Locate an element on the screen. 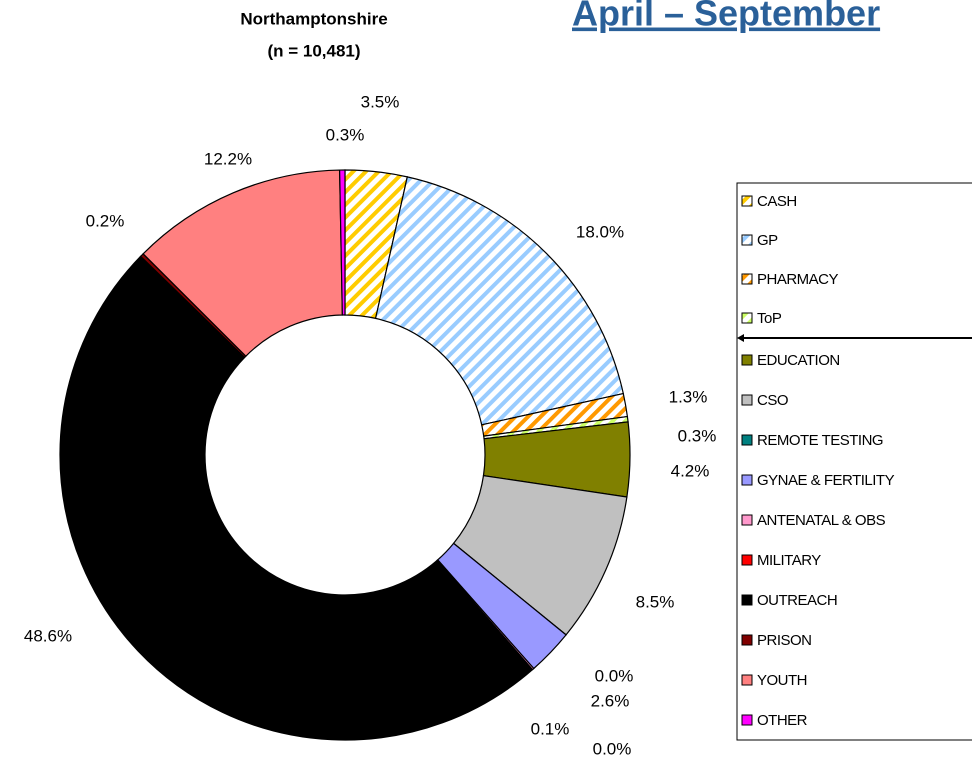 This screenshot has height=777, width=972. data-label: 4.2% is located at coordinates (690, 470).